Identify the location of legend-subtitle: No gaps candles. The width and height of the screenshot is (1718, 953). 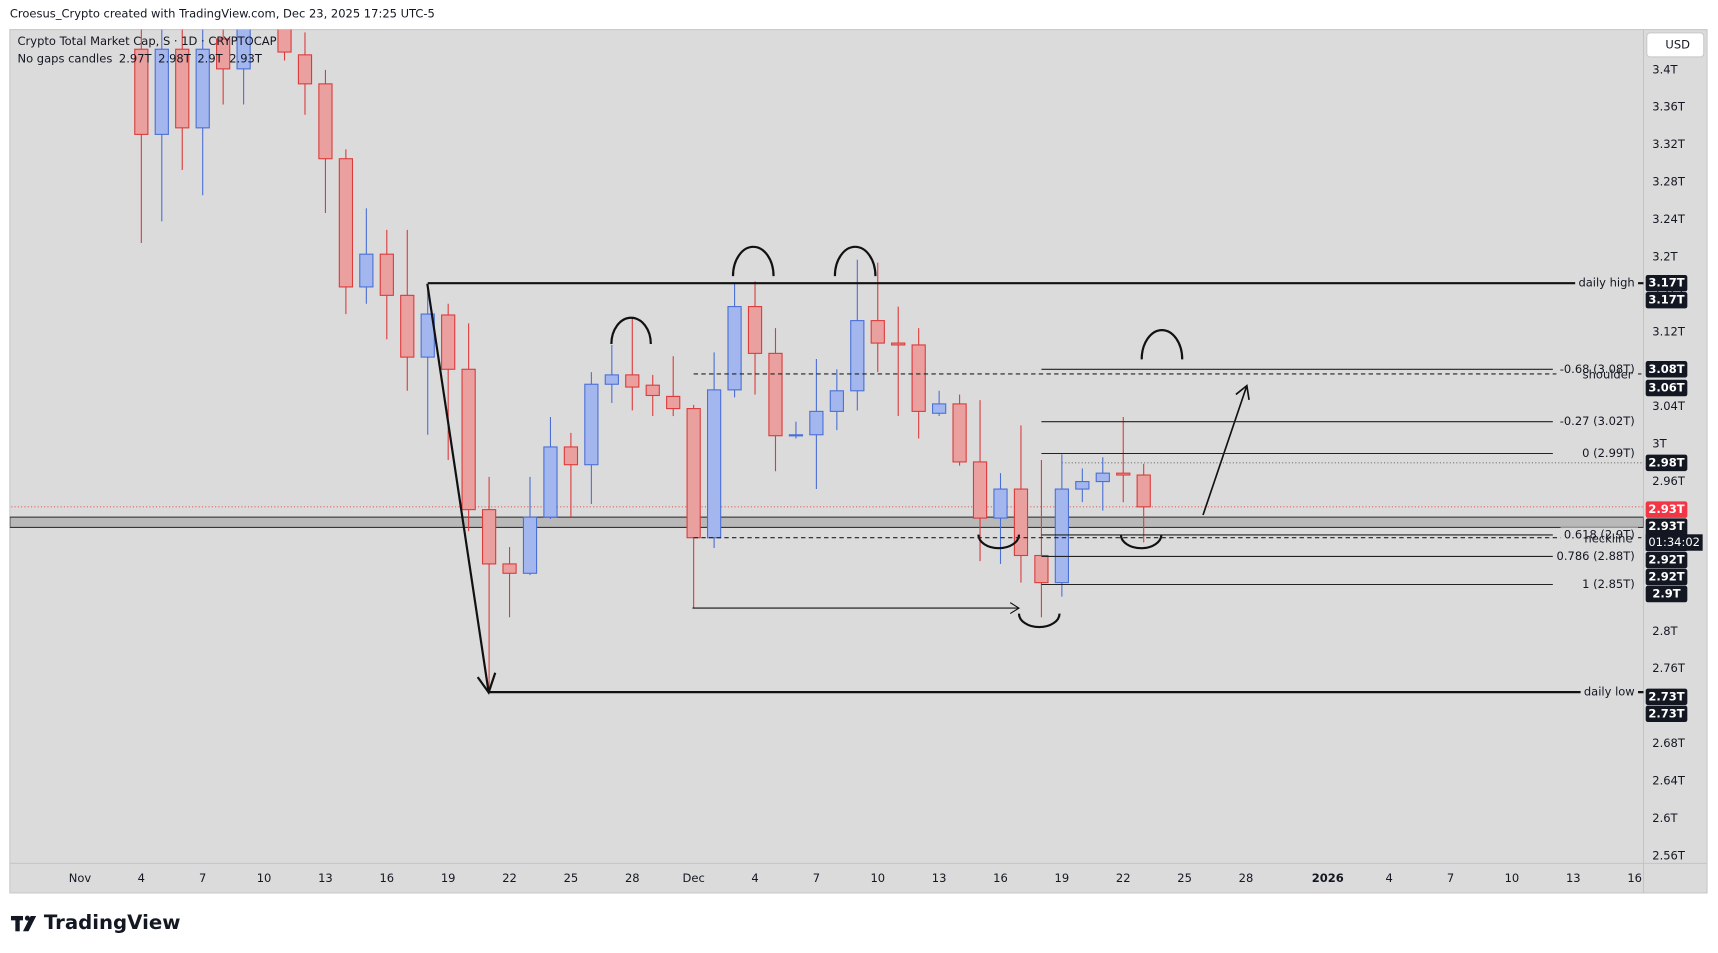
(65, 59).